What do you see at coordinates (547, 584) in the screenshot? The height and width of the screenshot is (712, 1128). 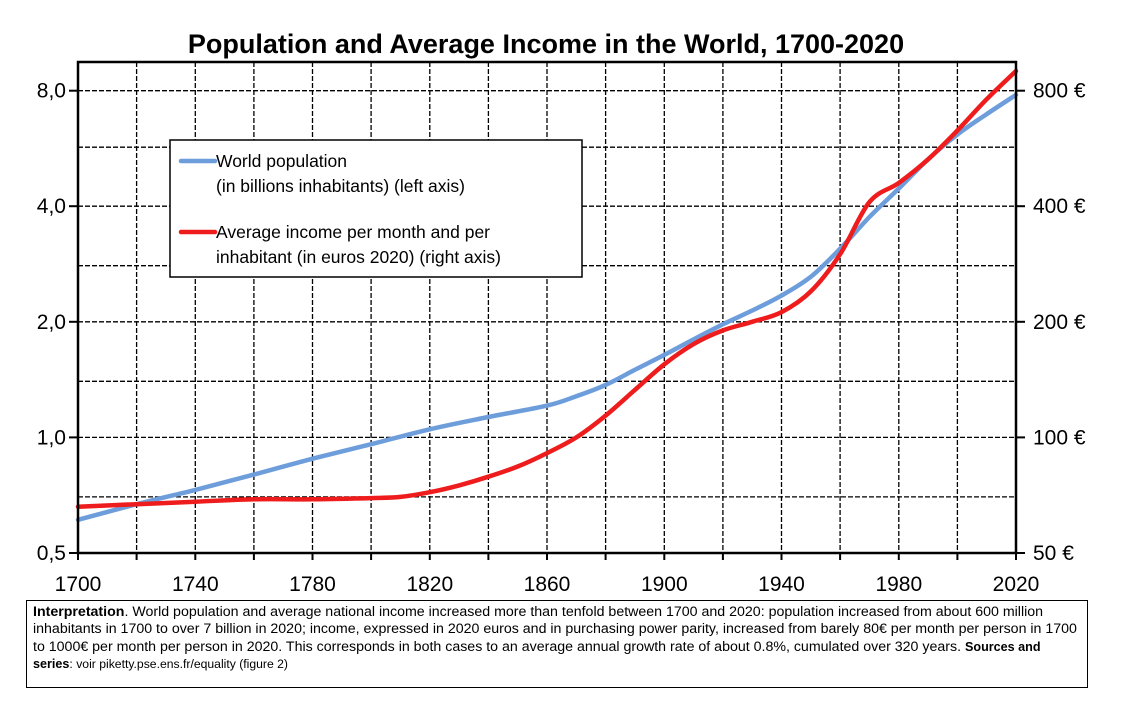 I see `x-tick-label: 1860` at bounding box center [547, 584].